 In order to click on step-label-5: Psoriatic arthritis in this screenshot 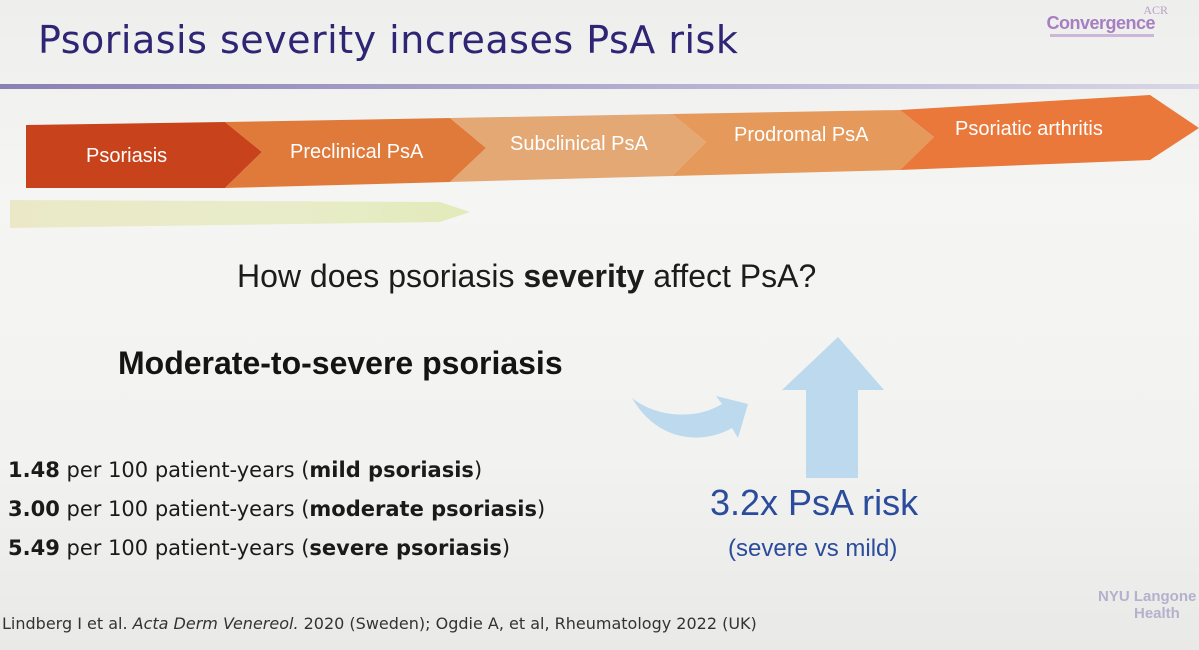, I will do `click(1029, 129)`.